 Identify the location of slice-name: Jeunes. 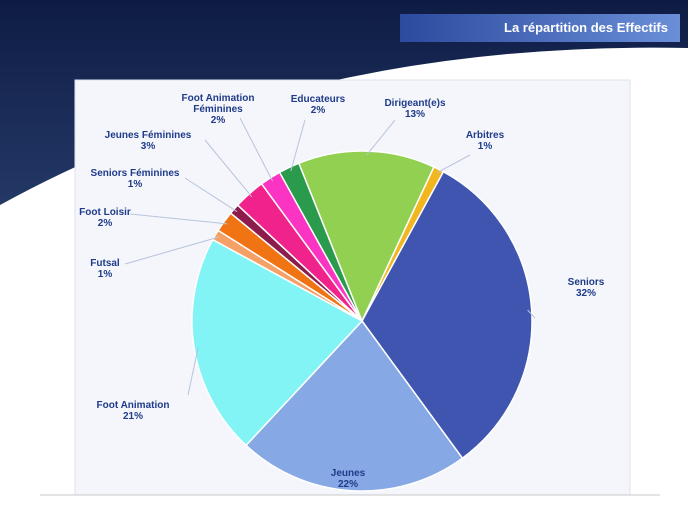
(348, 473).